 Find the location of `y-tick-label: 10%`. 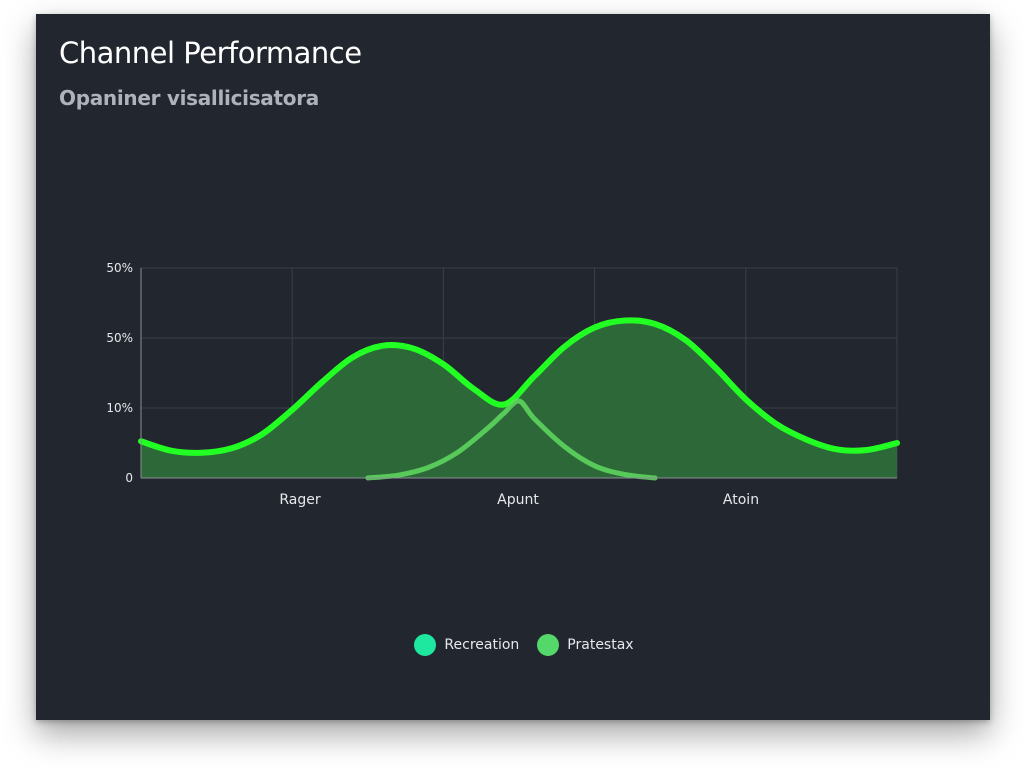

y-tick-label: 10% is located at coordinates (119, 408).